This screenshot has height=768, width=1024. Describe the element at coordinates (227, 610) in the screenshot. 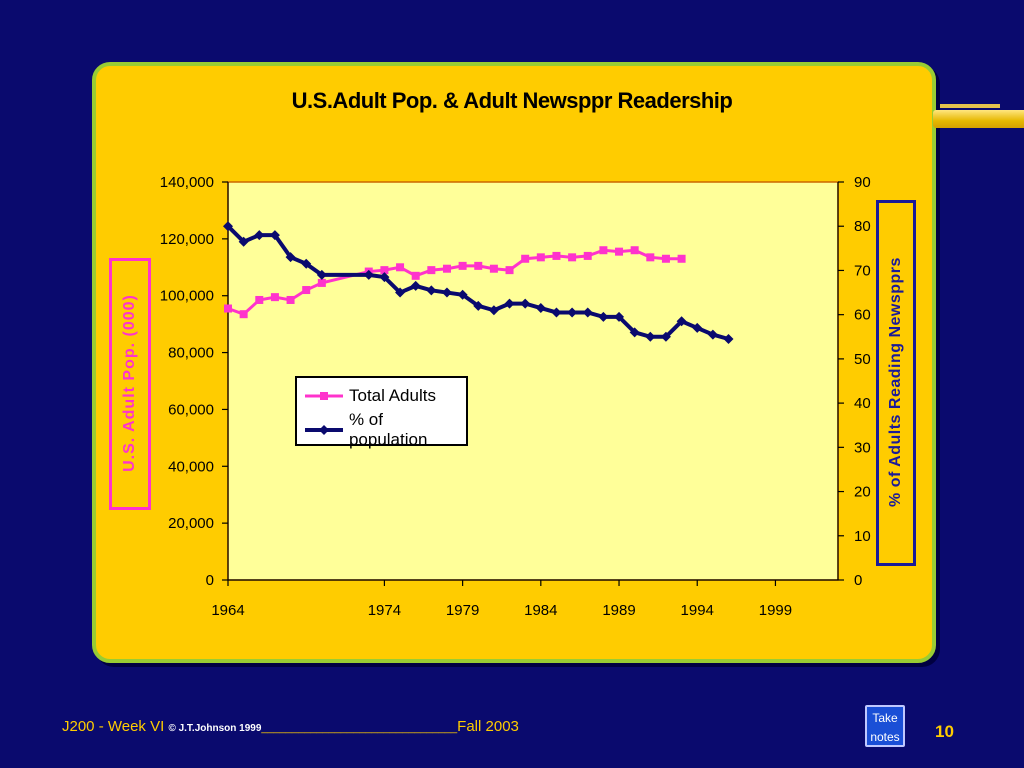

I see `x-tick-label: 1964` at that location.